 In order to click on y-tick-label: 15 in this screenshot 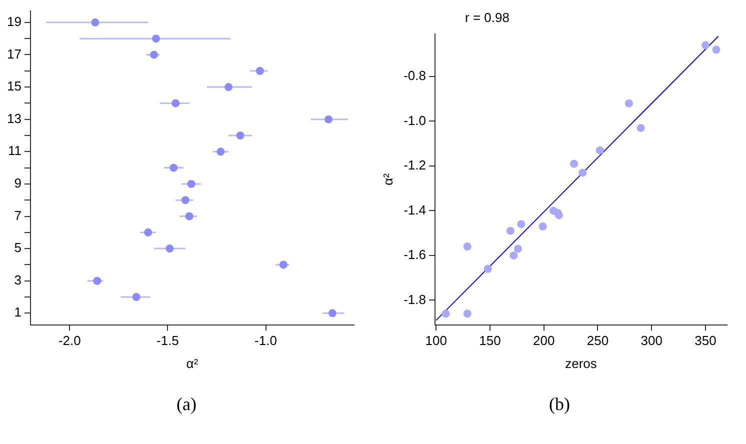, I will do `click(14, 86)`.